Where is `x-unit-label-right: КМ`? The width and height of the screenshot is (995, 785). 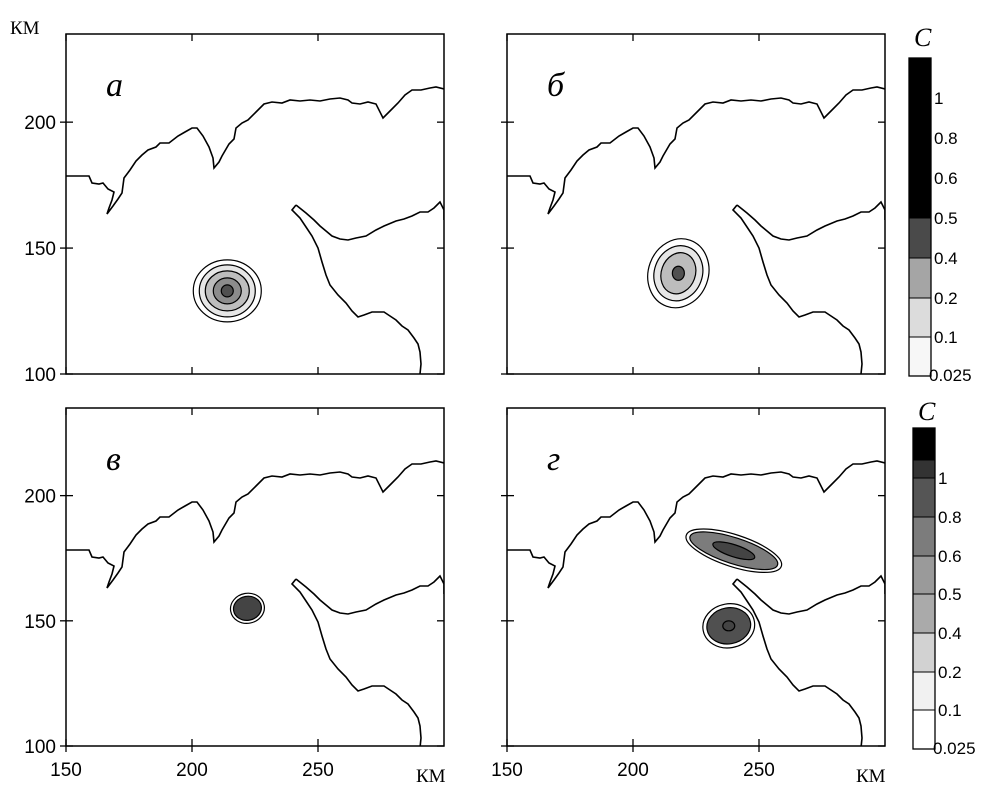
x-unit-label-right: КМ is located at coordinates (871, 775).